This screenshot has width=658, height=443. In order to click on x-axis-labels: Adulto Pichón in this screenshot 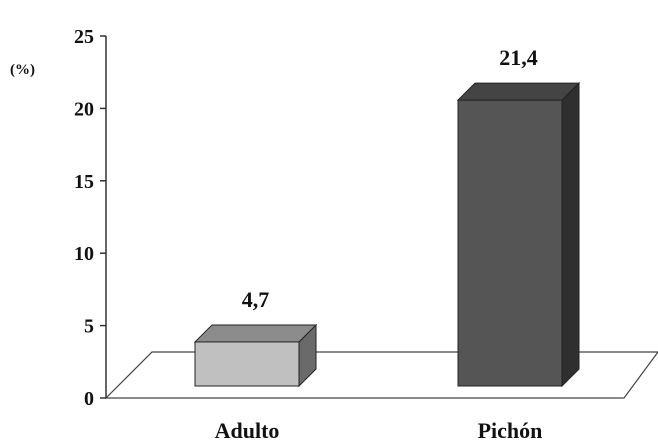, I will do `click(379, 430)`.